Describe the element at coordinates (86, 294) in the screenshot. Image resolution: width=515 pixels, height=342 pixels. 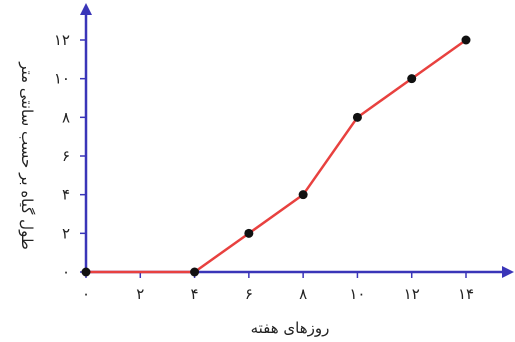
I see `x-tick-label: ۰` at that location.